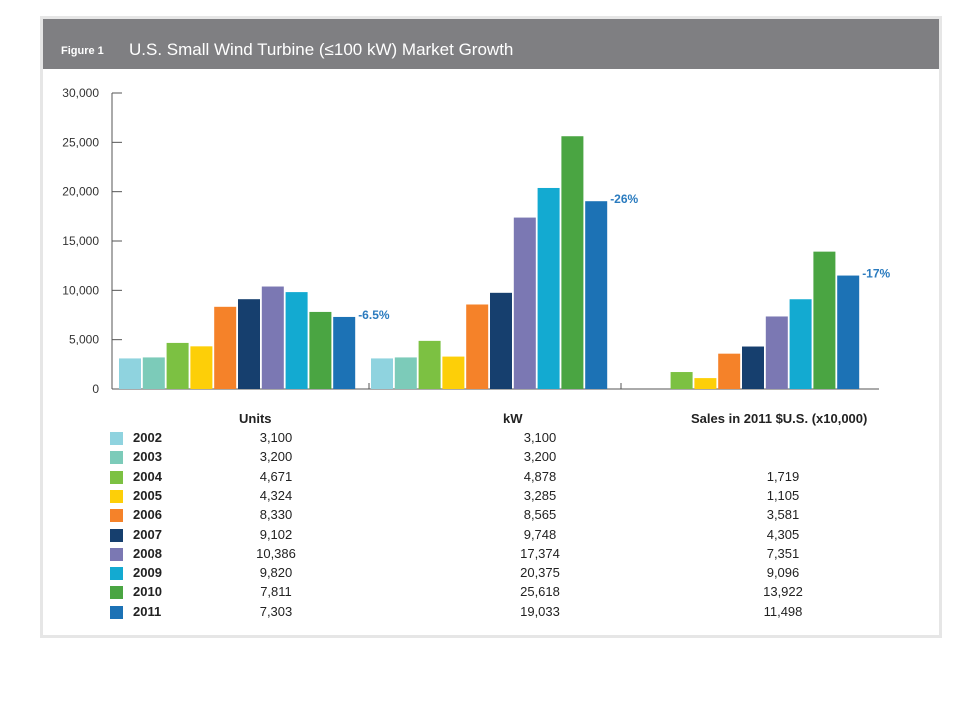 This screenshot has width=960, height=720. I want to click on figure-label: Figure 1, so click(82, 51).